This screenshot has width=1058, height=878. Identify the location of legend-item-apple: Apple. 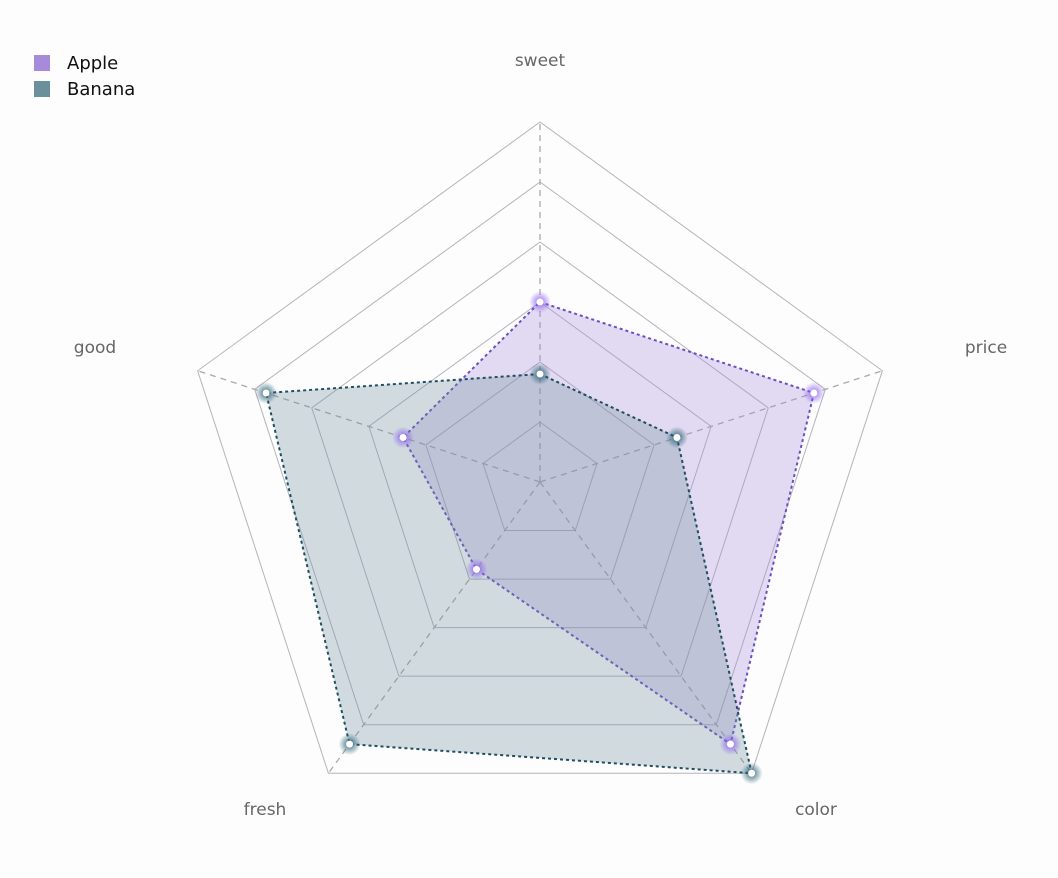
(84, 63).